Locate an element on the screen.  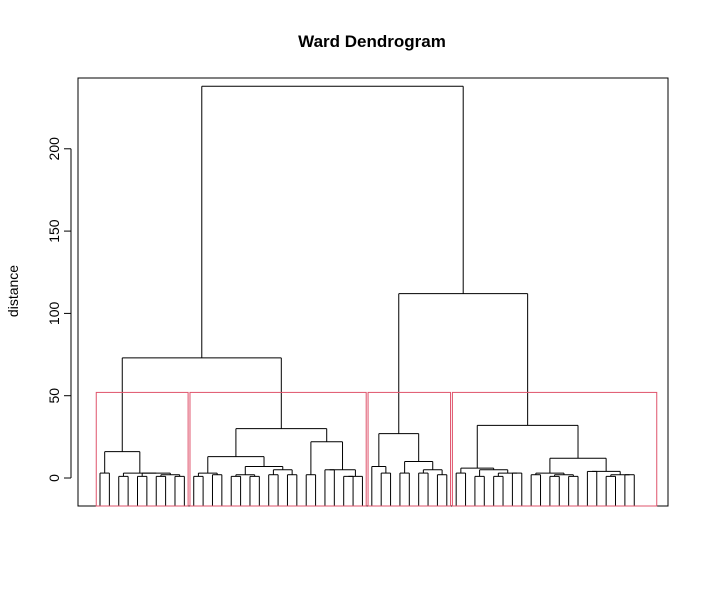
y-tick-label: 0 is located at coordinates (54, 478).